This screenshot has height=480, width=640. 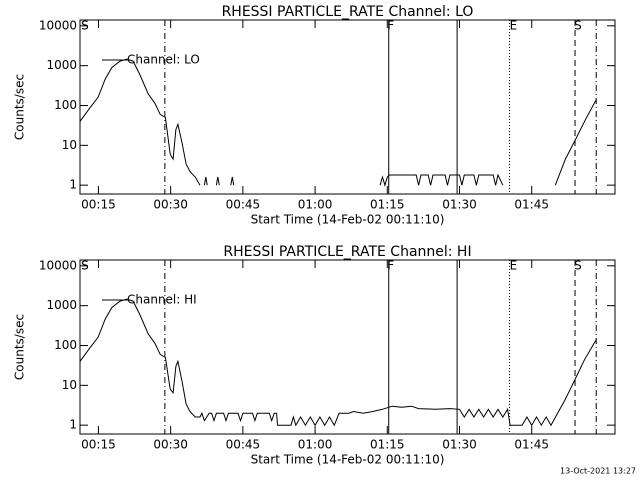 What do you see at coordinates (162, 300) in the screenshot?
I see `legend-label: Channel: HI` at bounding box center [162, 300].